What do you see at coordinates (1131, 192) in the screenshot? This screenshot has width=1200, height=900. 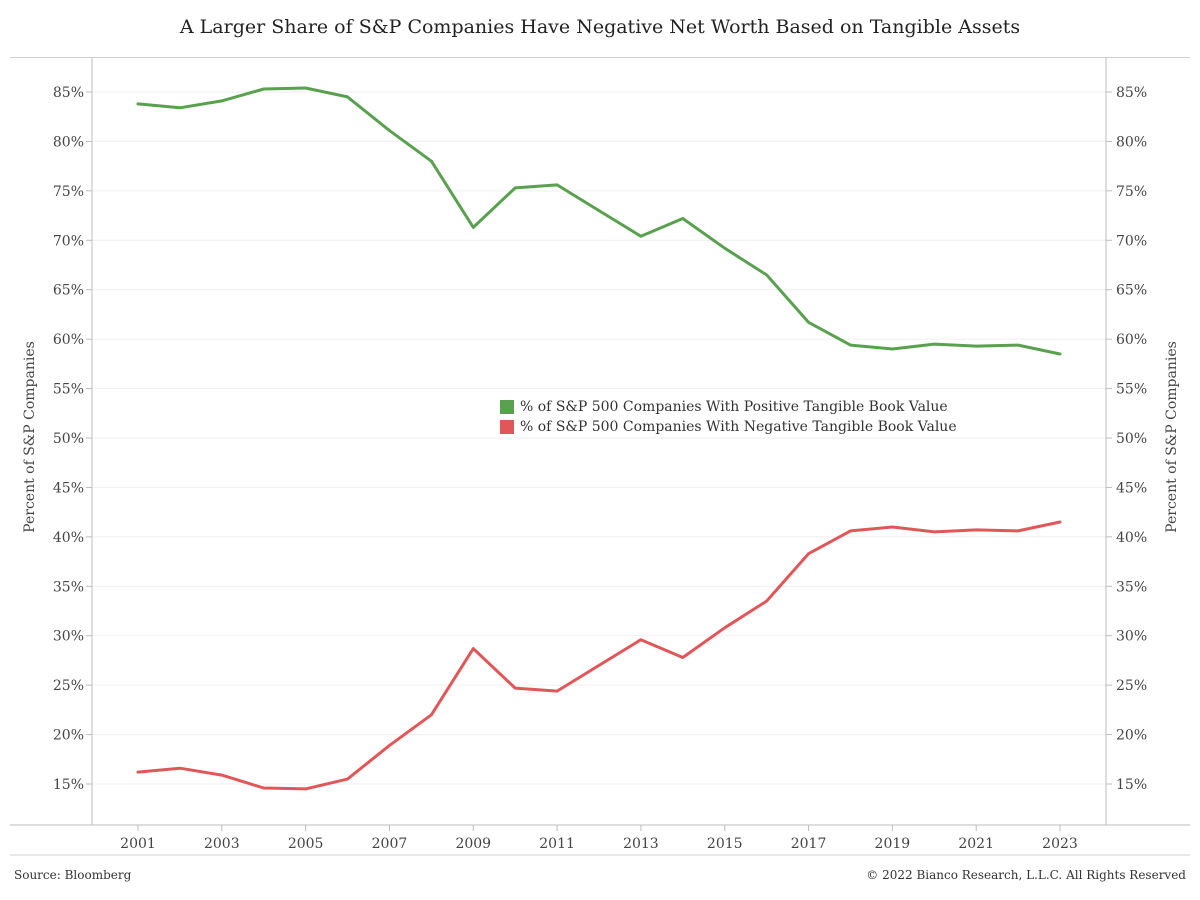 I see `y-tick-label-right: 75%` at bounding box center [1131, 192].